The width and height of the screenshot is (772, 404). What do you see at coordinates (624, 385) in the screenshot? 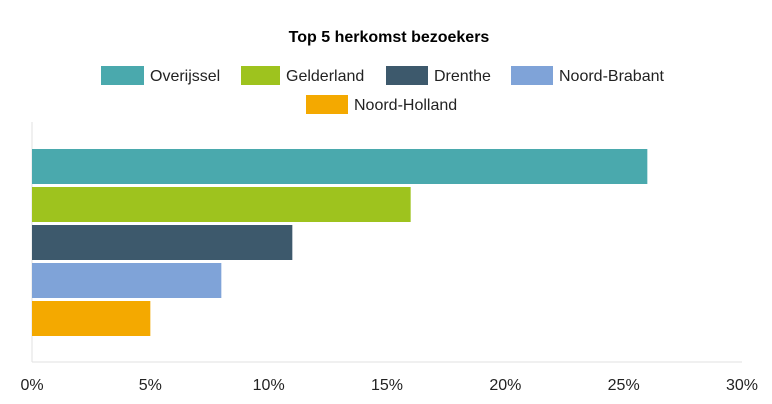
I see `x-tick-label: 25%` at bounding box center [624, 385].